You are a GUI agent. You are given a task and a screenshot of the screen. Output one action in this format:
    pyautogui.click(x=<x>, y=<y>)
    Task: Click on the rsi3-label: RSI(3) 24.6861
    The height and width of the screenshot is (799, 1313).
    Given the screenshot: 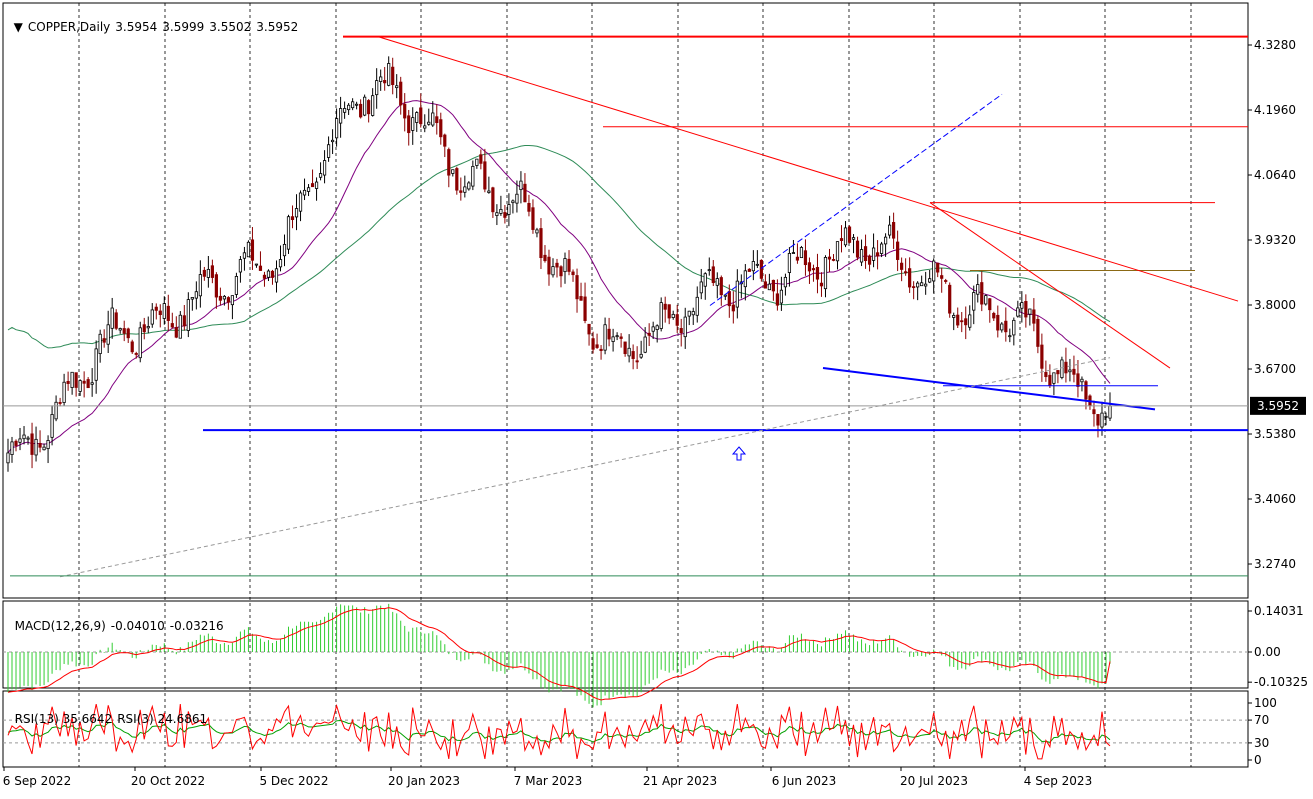 What is the action you would take?
    pyautogui.click(x=162, y=719)
    